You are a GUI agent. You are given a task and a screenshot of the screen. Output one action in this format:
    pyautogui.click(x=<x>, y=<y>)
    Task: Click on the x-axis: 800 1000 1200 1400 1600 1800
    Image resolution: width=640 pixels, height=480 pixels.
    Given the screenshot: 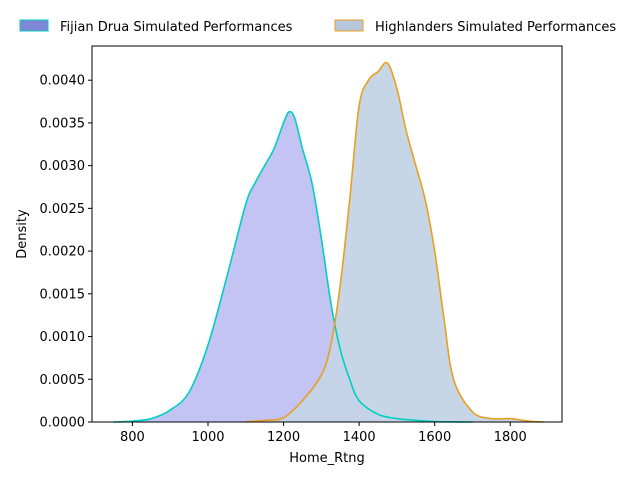 What is the action you would take?
    pyautogui.click(x=323, y=433)
    